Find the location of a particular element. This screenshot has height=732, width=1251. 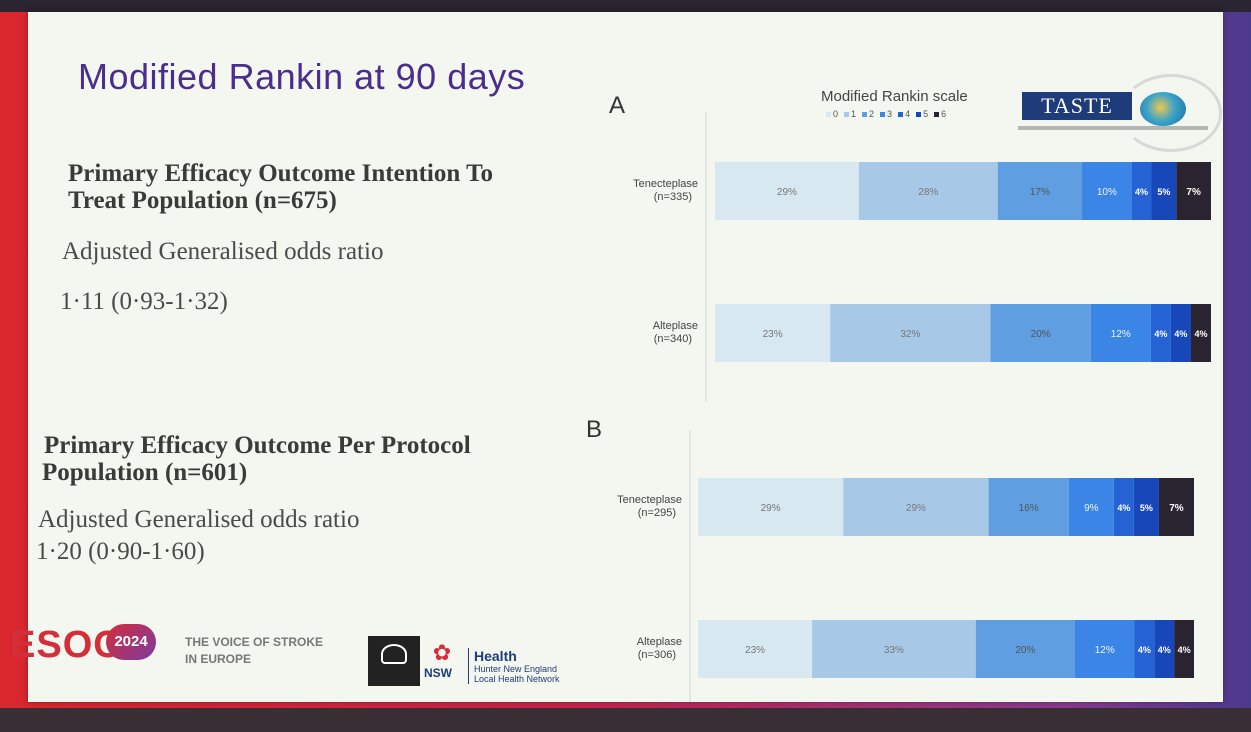

legend-item: 2 is located at coordinates (868, 114).